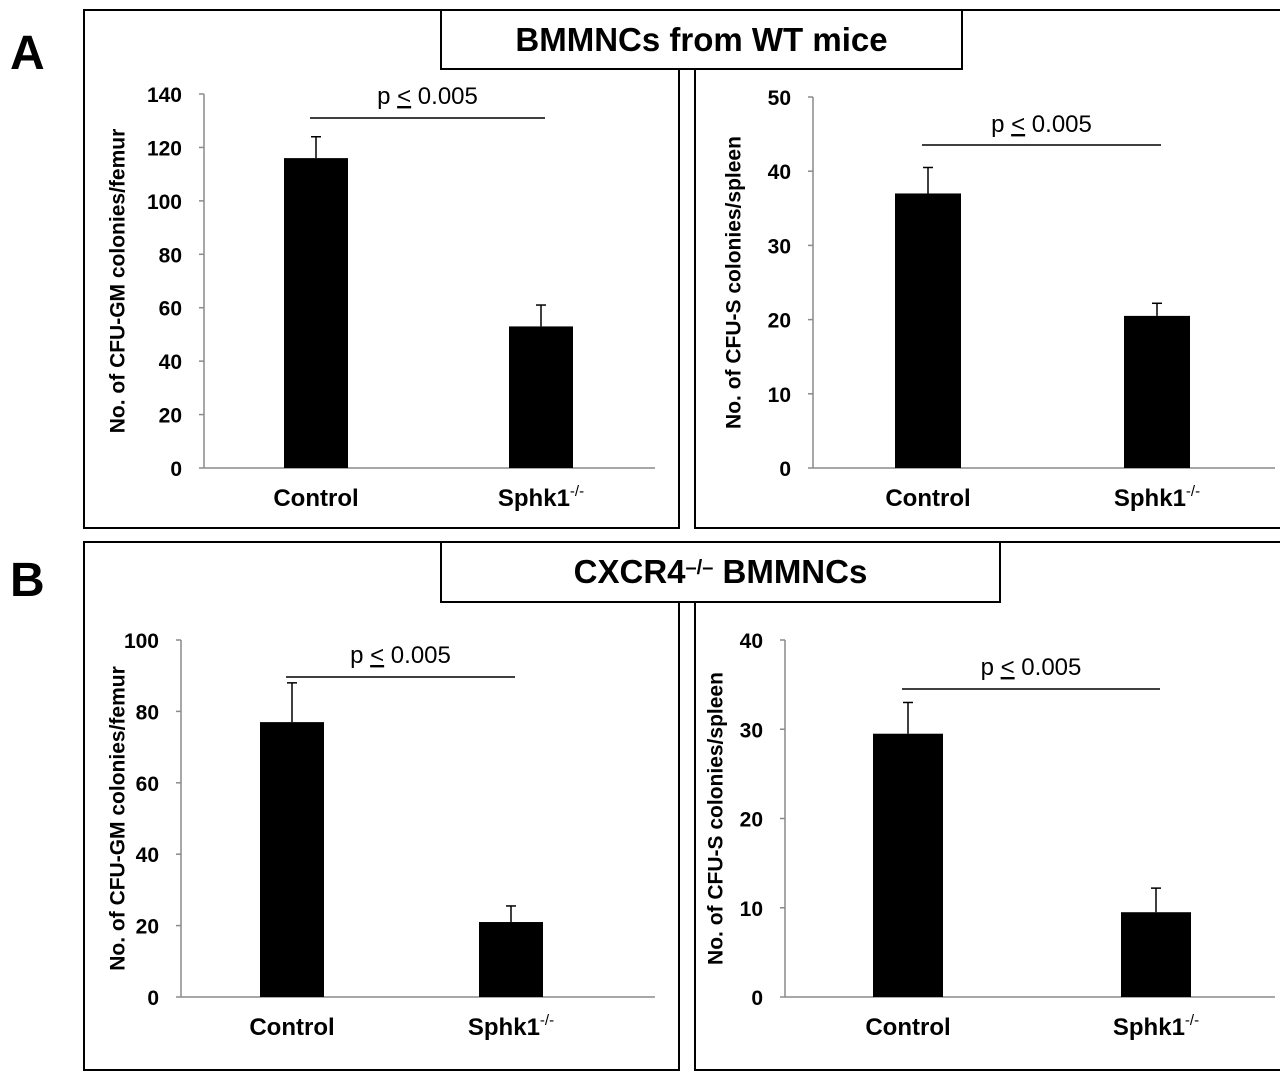 The height and width of the screenshot is (1071, 1280). I want to click on y-tick-label: 140, so click(164, 95).